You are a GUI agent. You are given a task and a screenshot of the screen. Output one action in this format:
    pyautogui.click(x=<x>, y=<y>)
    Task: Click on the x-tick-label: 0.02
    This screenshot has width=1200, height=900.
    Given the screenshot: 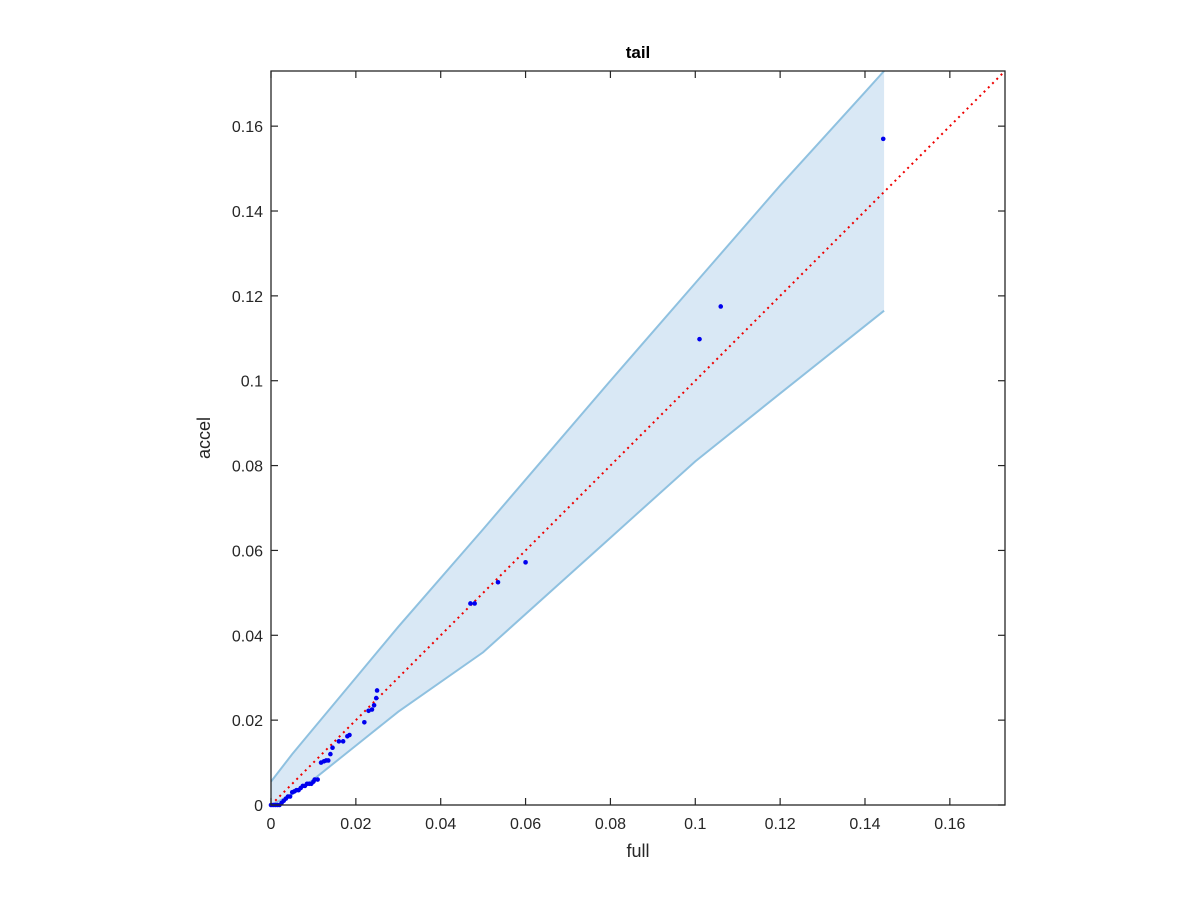 What is the action you would take?
    pyautogui.click(x=355, y=824)
    